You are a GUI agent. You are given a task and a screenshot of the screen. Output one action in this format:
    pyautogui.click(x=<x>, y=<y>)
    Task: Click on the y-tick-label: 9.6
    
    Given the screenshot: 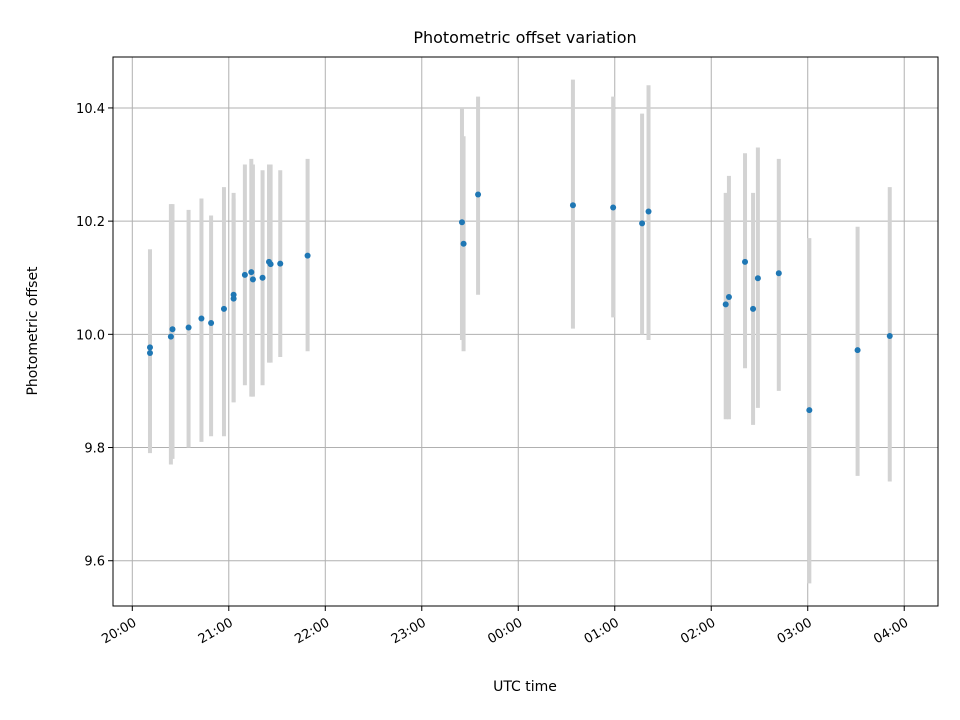 What is the action you would take?
    pyautogui.click(x=94, y=562)
    